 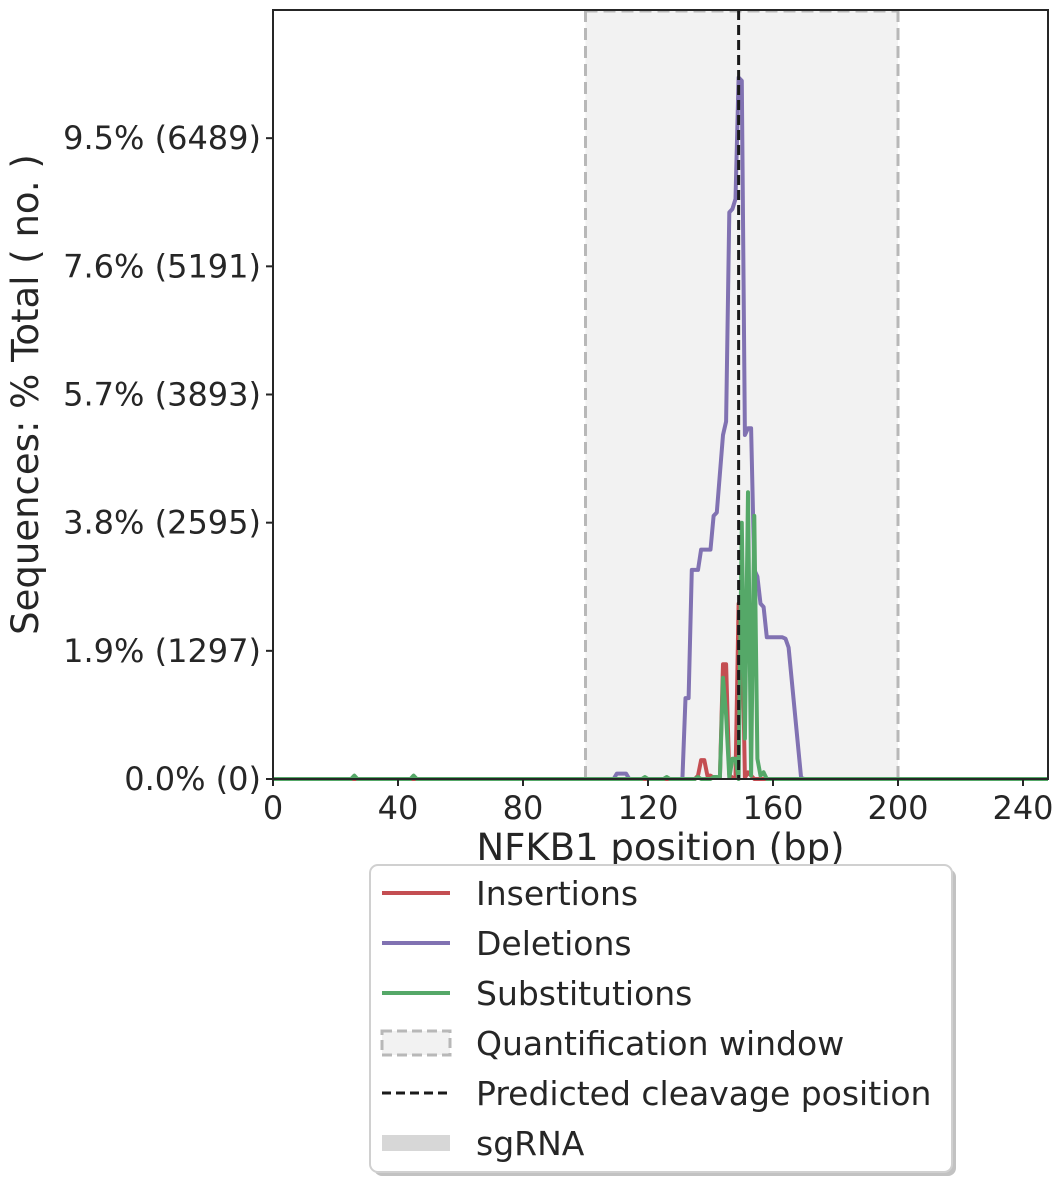 I want to click on legend-item: Substitutions, so click(x=537, y=993).